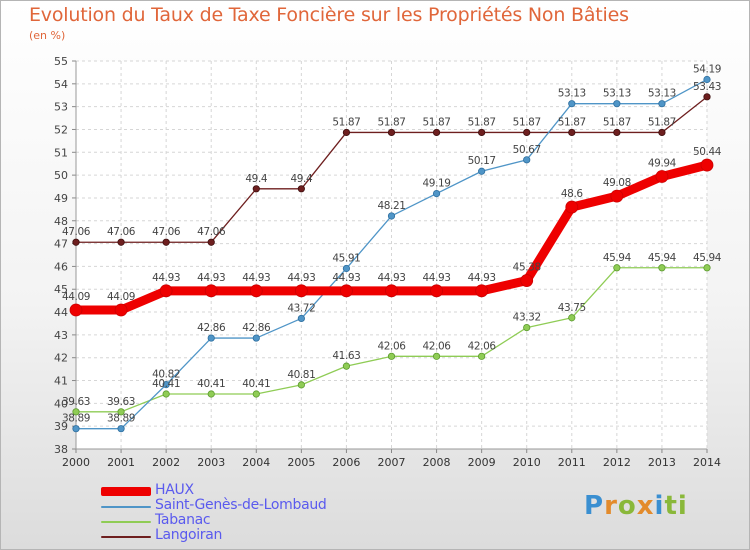 The image size is (750, 550). Describe the element at coordinates (61, 175) in the screenshot. I see `y-tick-label: 50` at that location.